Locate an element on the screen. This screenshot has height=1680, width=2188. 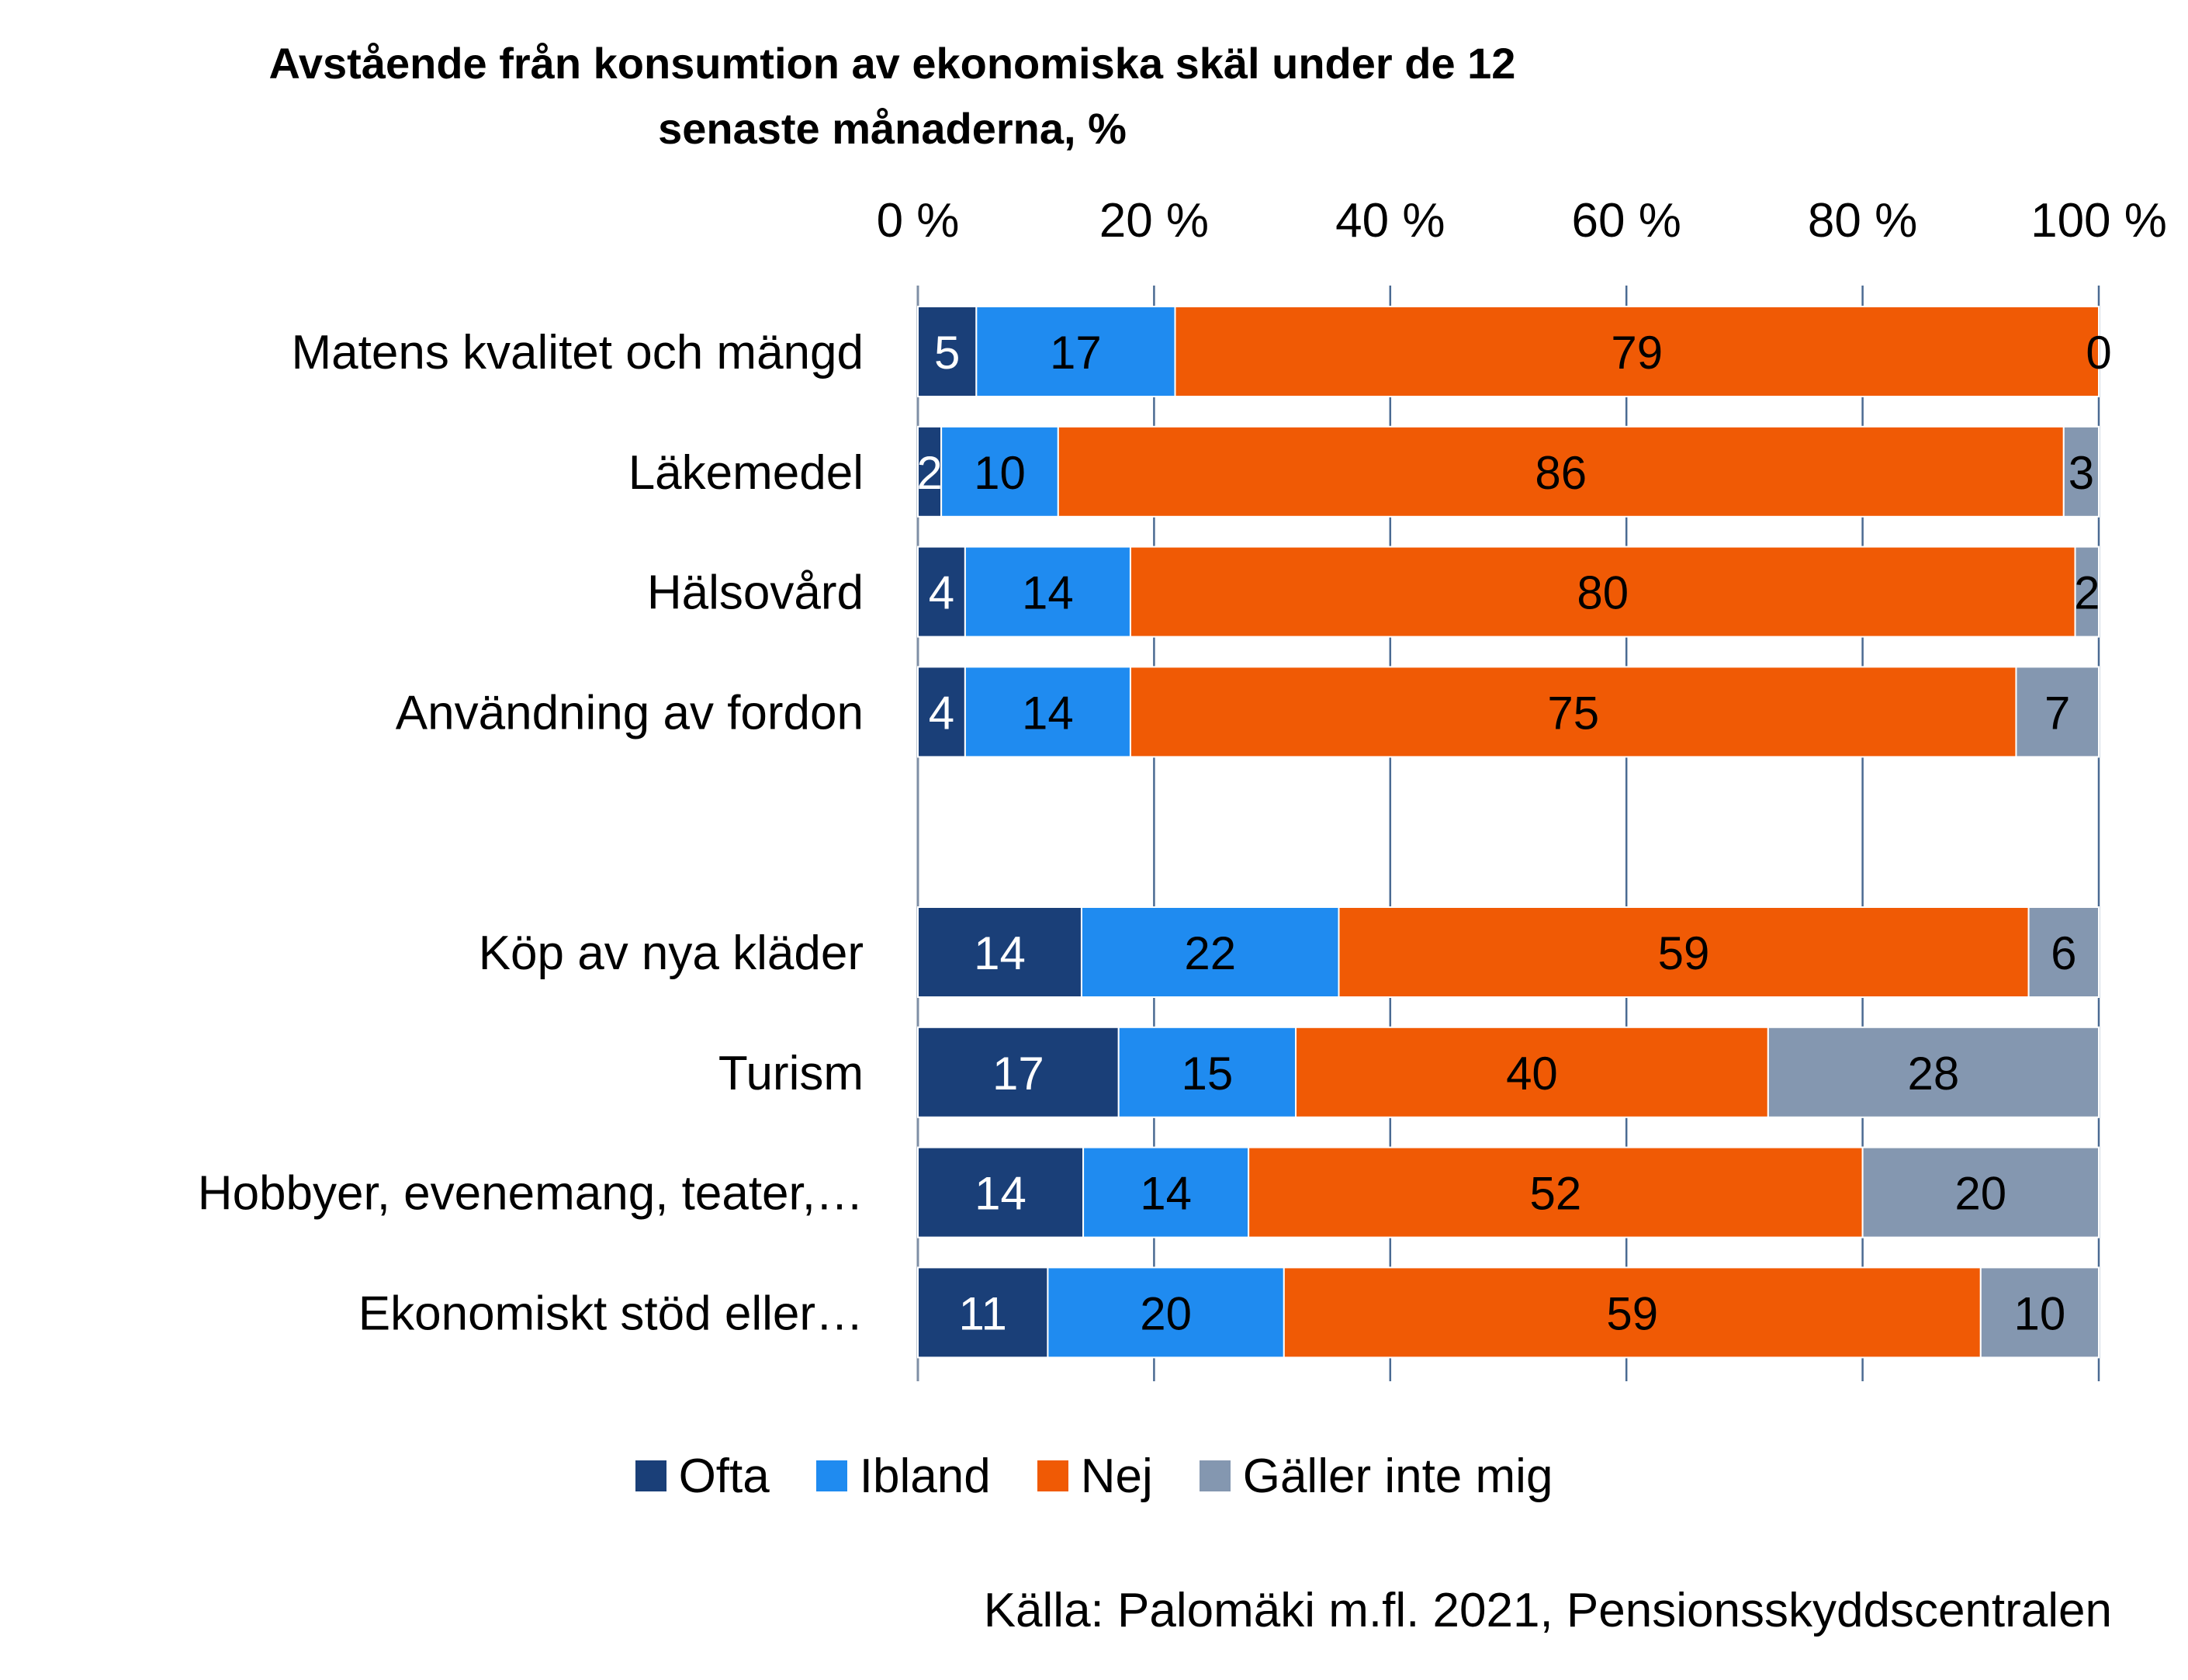
legend-item: Gäller inte mig is located at coordinates (1376, 1477).